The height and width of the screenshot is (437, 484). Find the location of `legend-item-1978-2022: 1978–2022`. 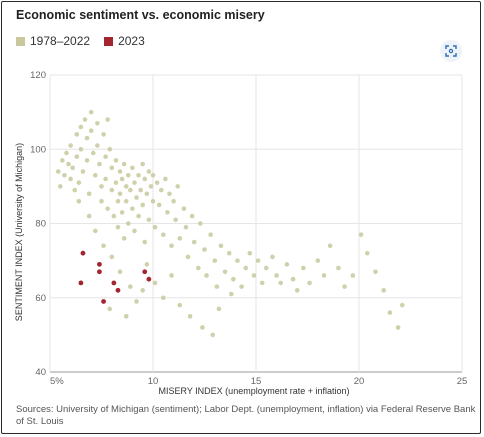

legend-item-1978-2022: 1978–2022 is located at coordinates (53, 41).